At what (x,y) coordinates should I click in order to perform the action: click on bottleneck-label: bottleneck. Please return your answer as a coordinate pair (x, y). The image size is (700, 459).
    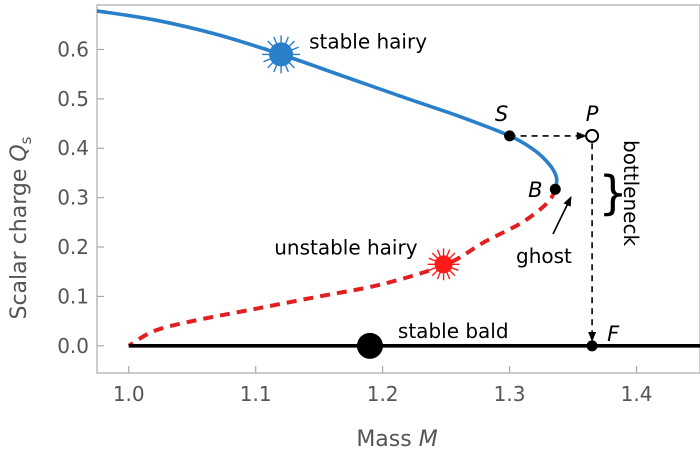
    Looking at the image, I should click on (631, 193).